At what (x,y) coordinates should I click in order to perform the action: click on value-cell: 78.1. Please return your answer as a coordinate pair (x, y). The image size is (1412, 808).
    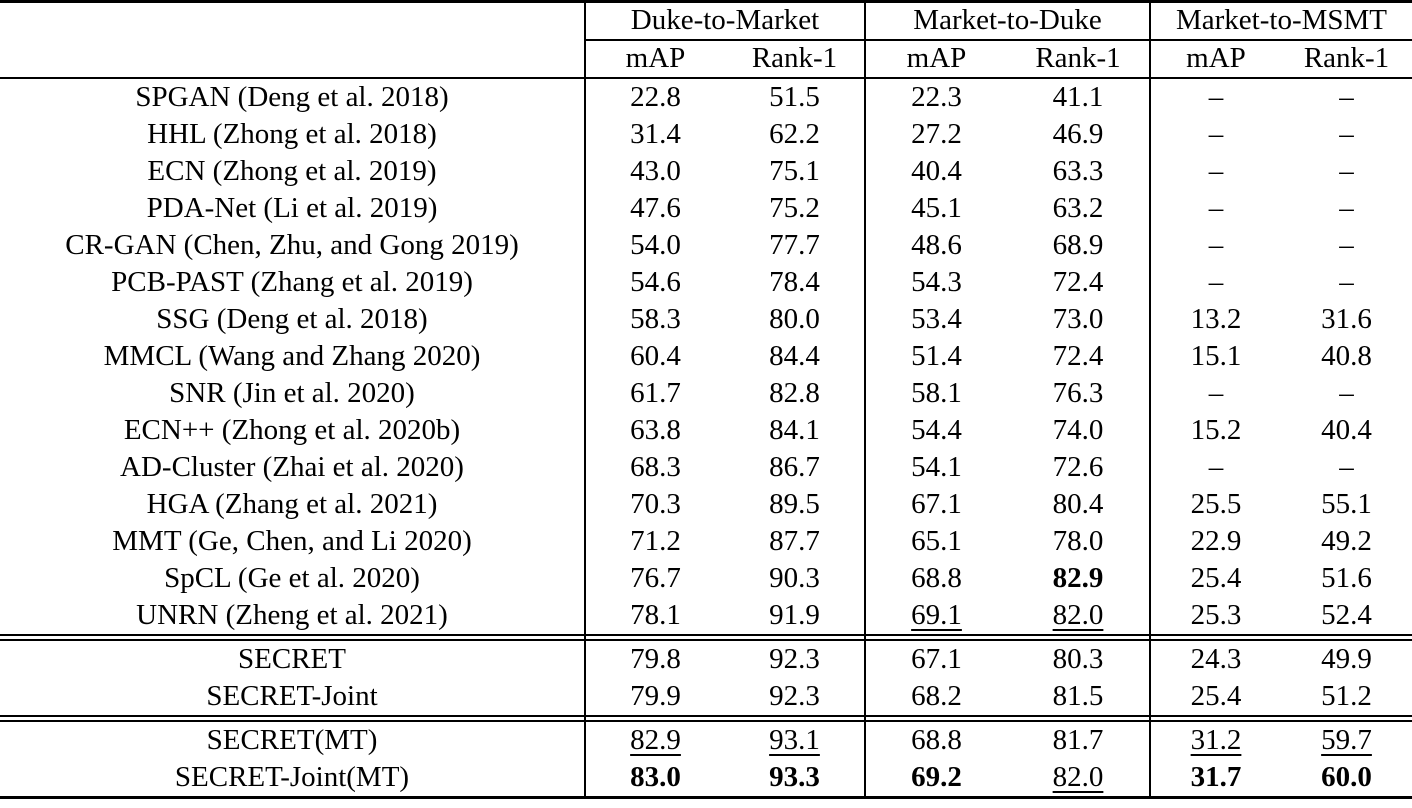
    Looking at the image, I should click on (654, 616).